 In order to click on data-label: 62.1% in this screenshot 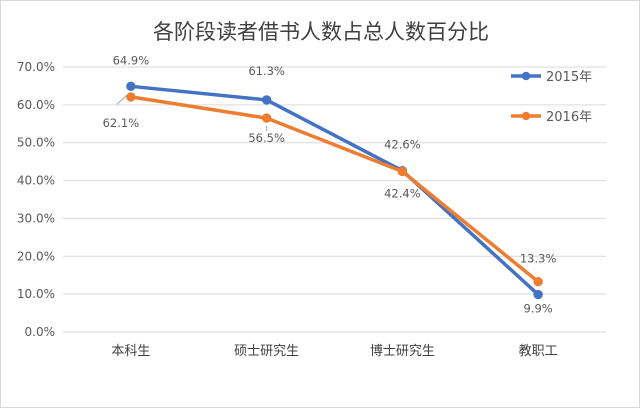, I will do `click(121, 123)`.